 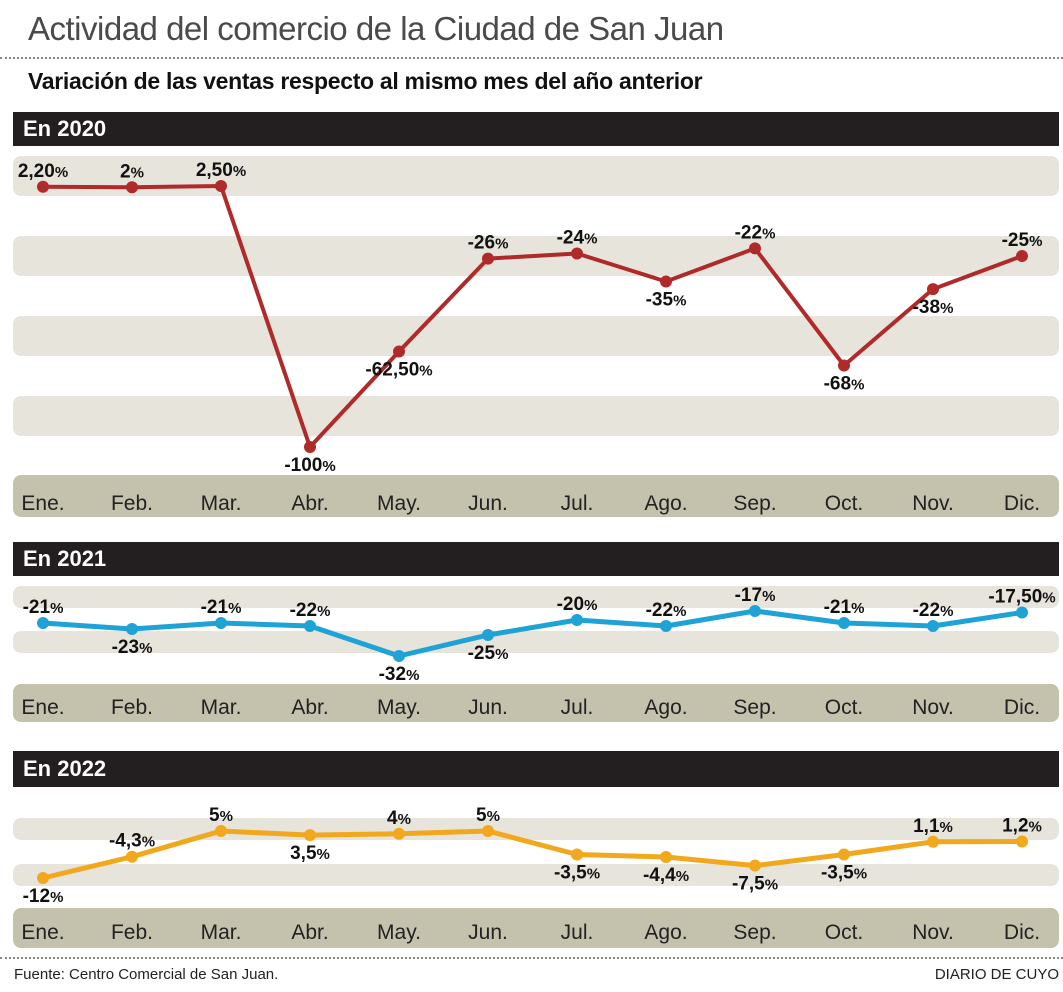 What do you see at coordinates (132, 841) in the screenshot?
I see `data-label: -4,3%` at bounding box center [132, 841].